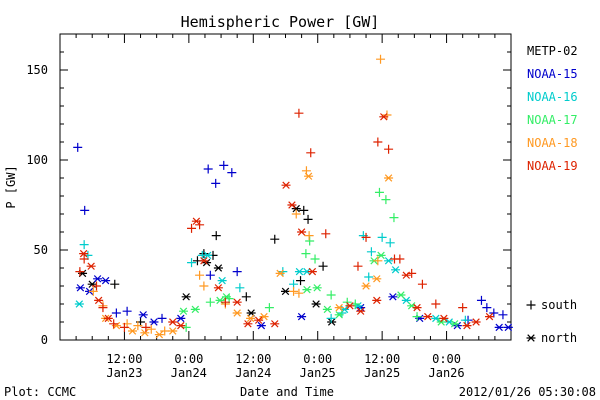  What do you see at coordinates (44, 340) in the screenshot?
I see `y-tick-label: 0` at bounding box center [44, 340].